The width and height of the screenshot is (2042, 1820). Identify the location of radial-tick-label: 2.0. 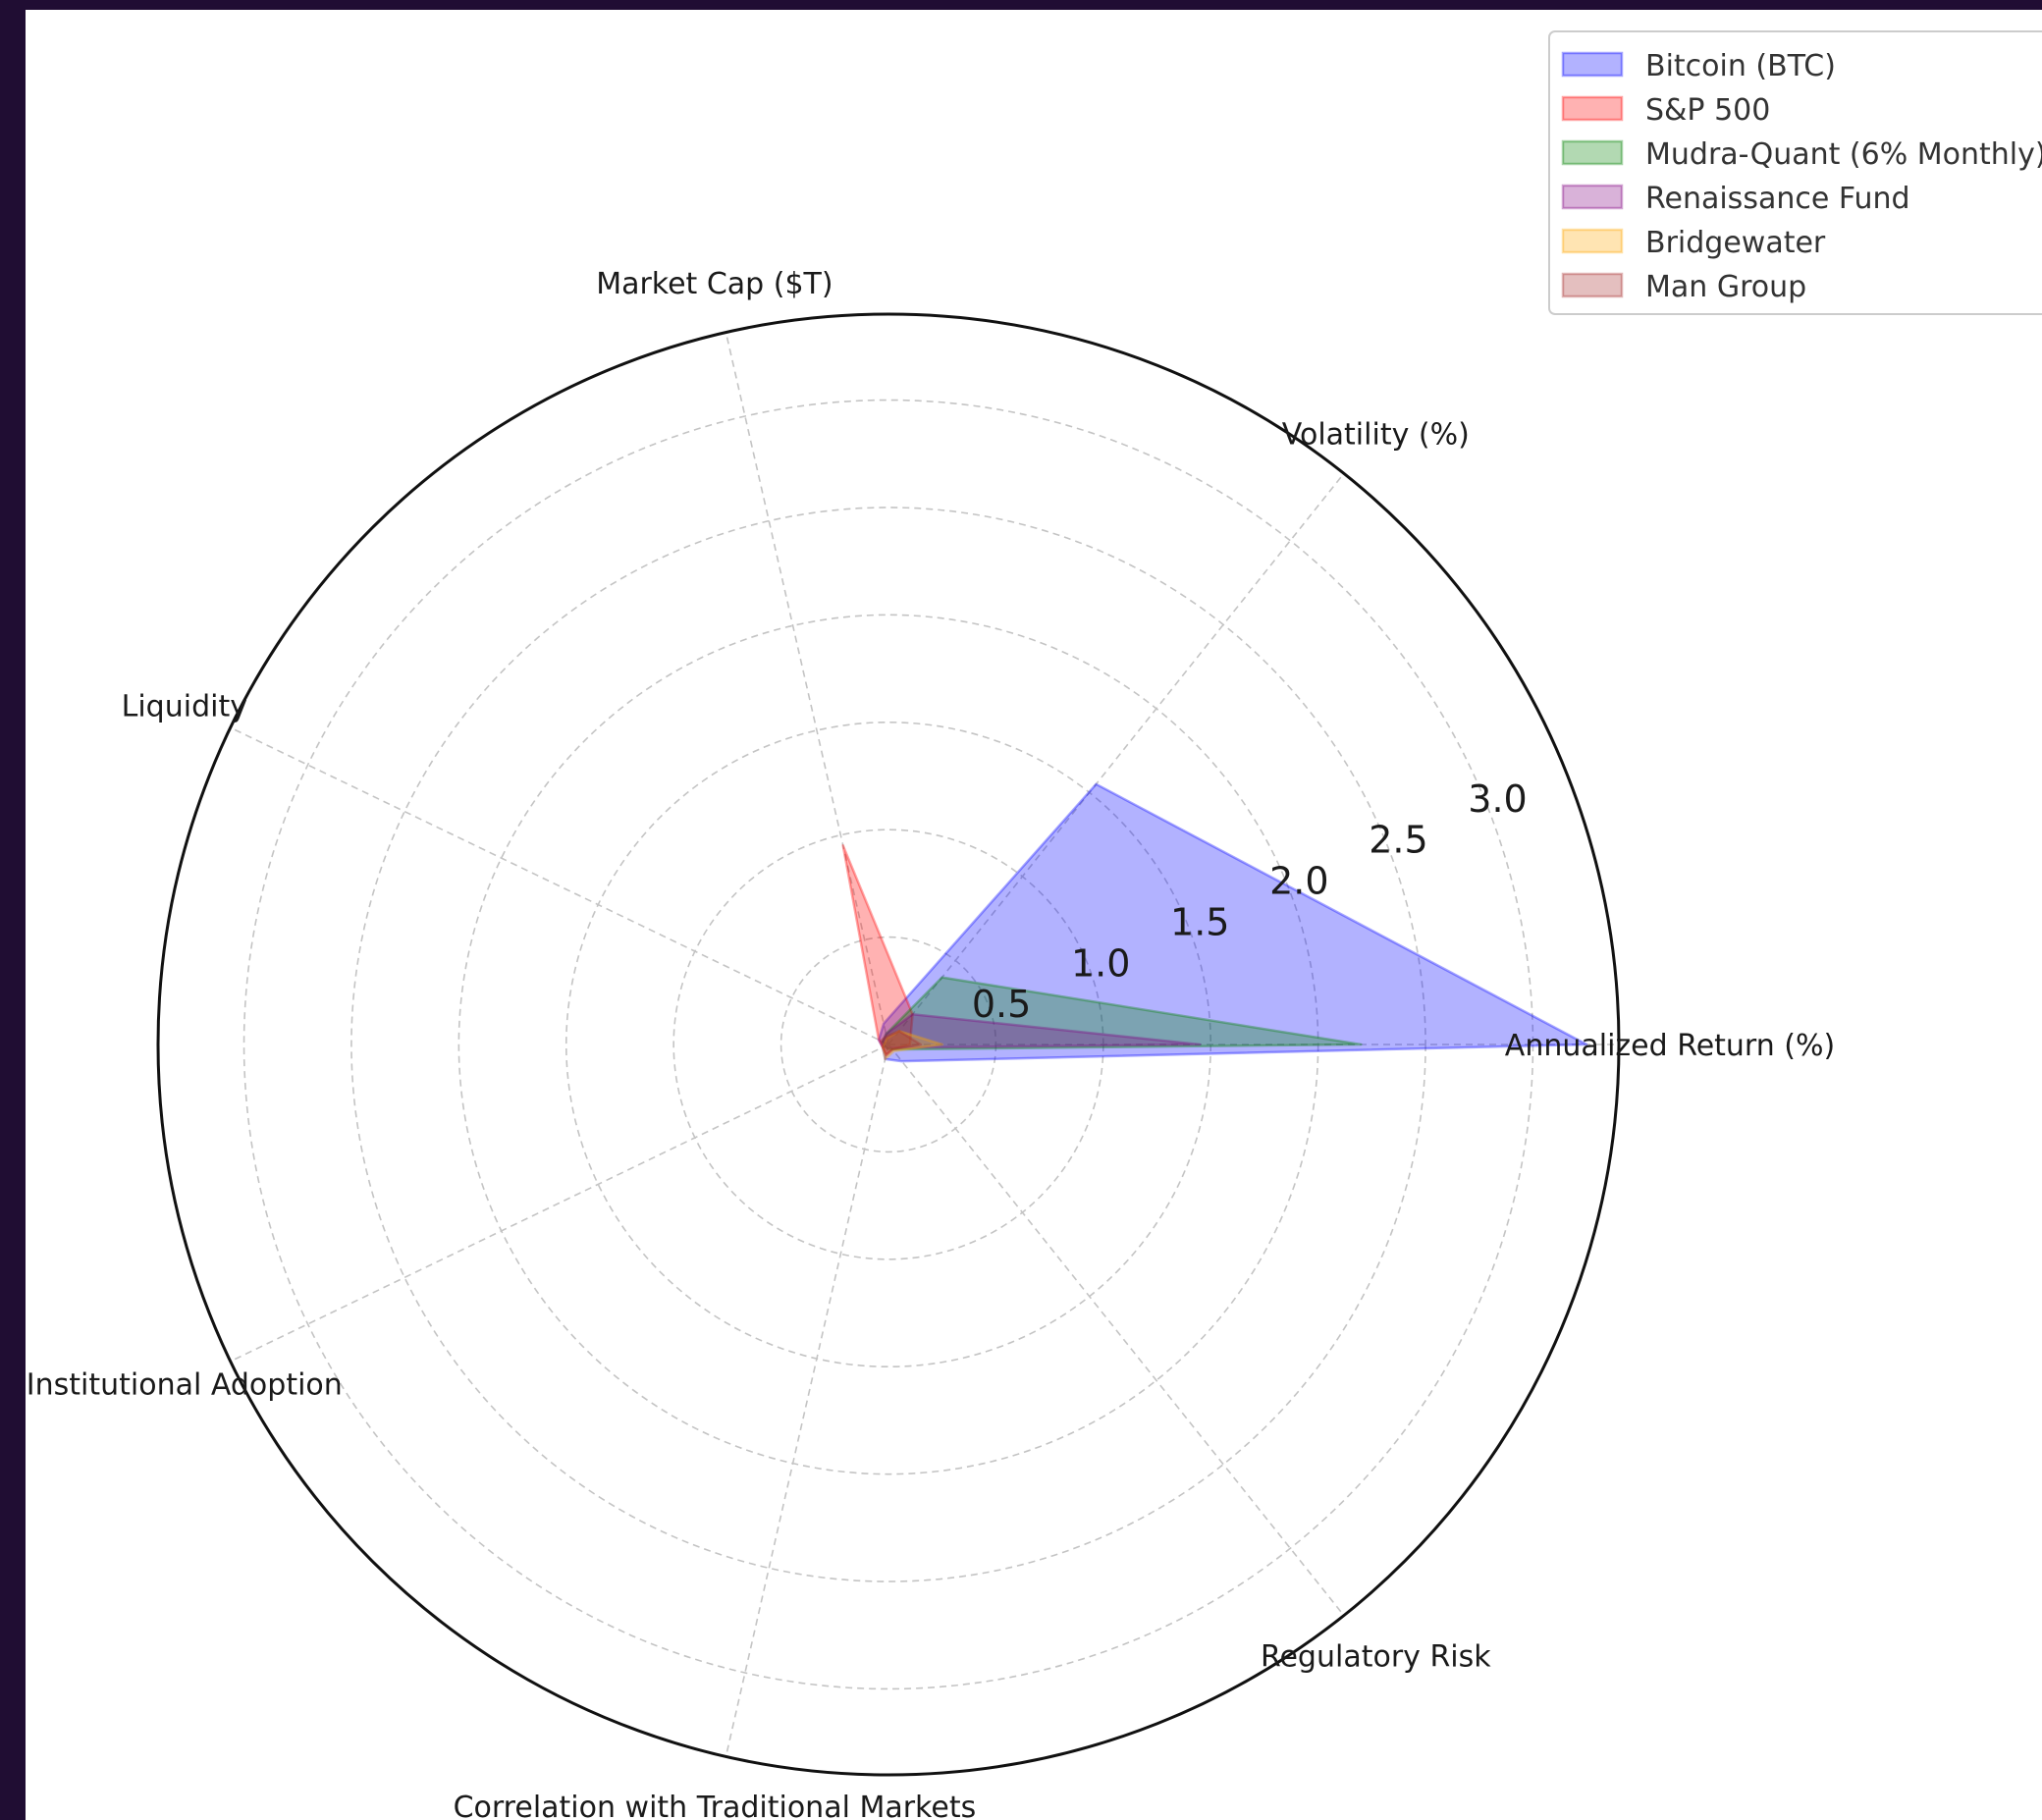
(1298, 881).